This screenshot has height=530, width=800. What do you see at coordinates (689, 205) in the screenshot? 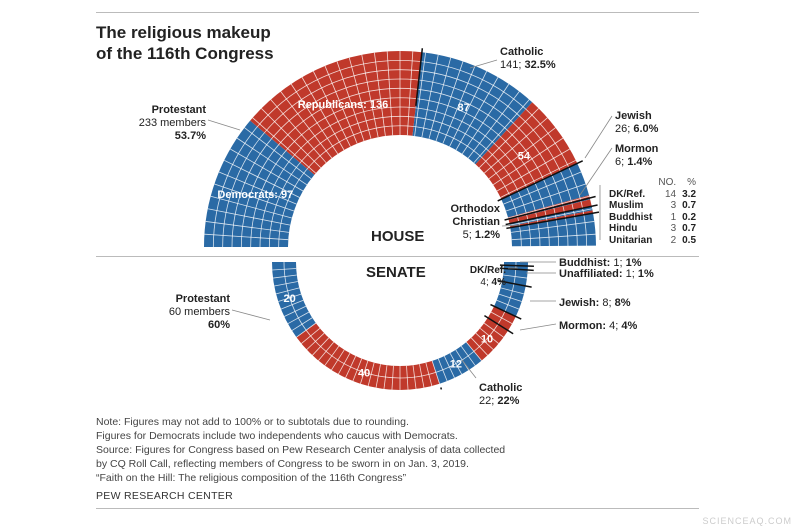
I see `percent: 0.7` at bounding box center [689, 205].